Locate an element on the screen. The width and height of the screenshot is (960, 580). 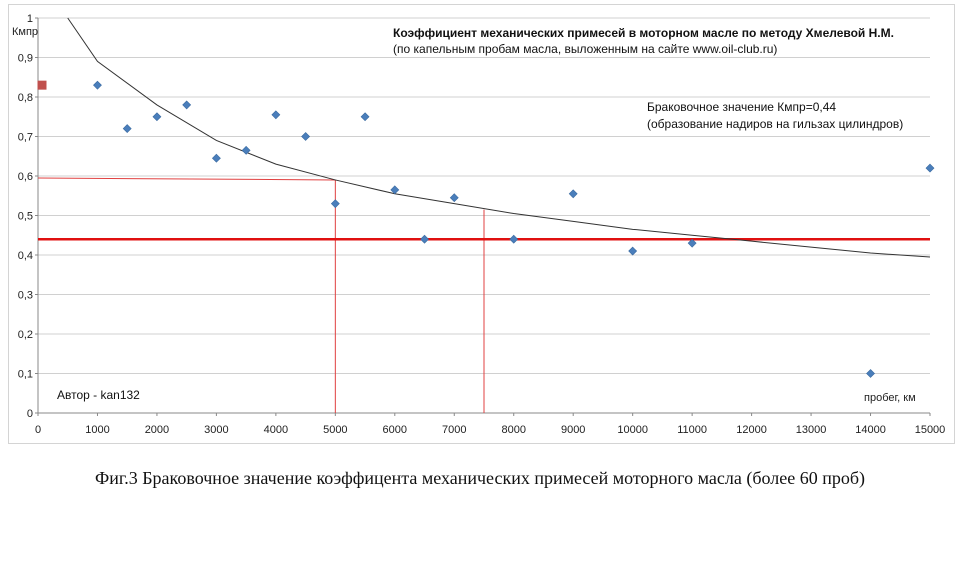
x-tick-label: 12000 is located at coordinates (751, 430).